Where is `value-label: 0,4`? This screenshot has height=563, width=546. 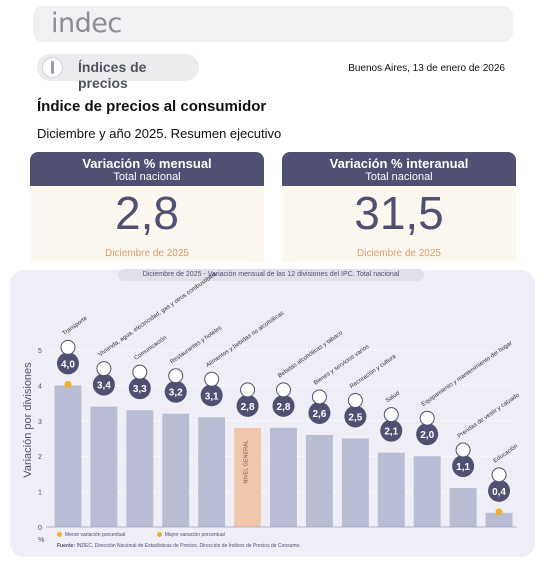 value-label: 0,4 is located at coordinates (499, 492).